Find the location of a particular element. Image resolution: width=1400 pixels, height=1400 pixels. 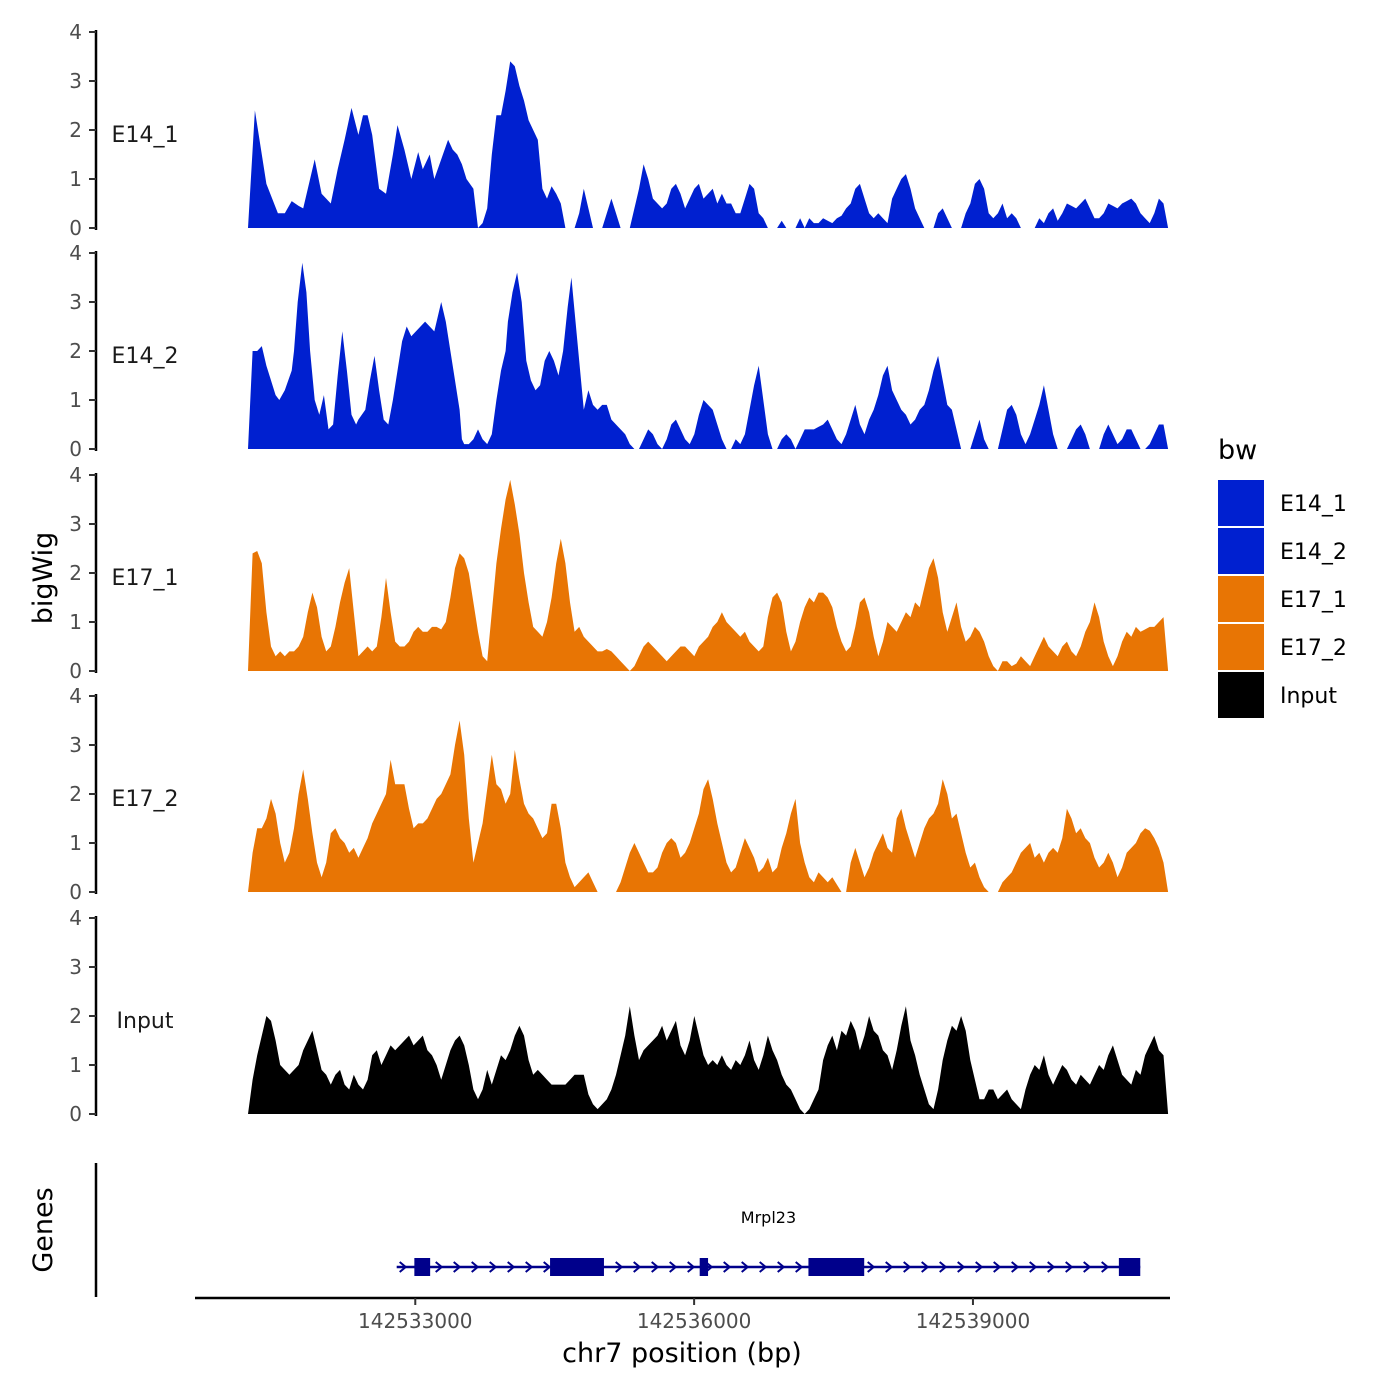

track-E14_2: 0 1 2 3 4 E14_2 is located at coordinates (619, 351).